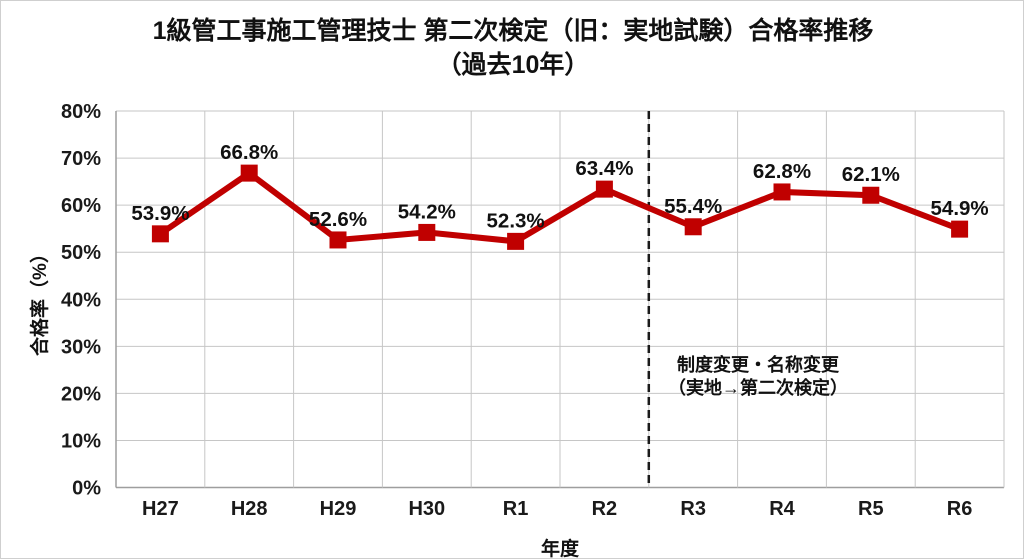  What do you see at coordinates (693, 509) in the screenshot?
I see `x-tick-label-R3: R3` at bounding box center [693, 509].